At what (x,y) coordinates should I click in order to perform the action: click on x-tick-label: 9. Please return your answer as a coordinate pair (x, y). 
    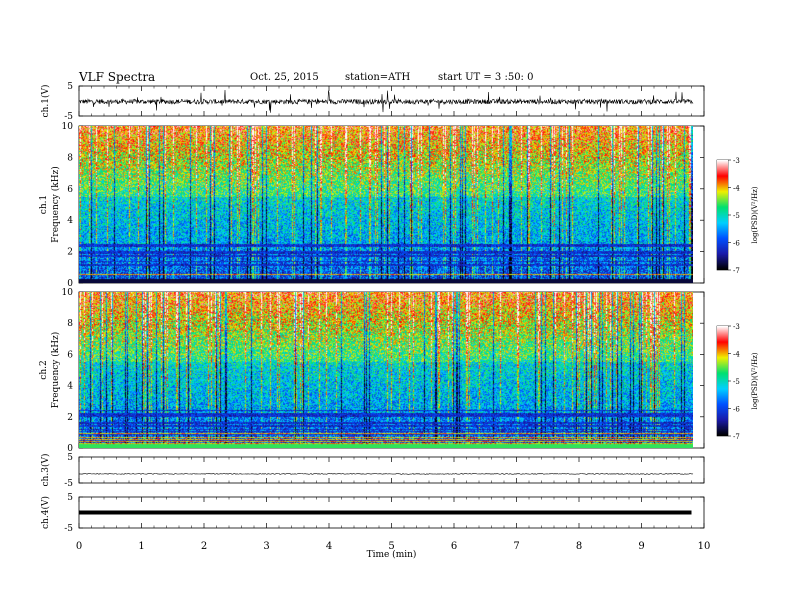
    Looking at the image, I should click on (641, 546).